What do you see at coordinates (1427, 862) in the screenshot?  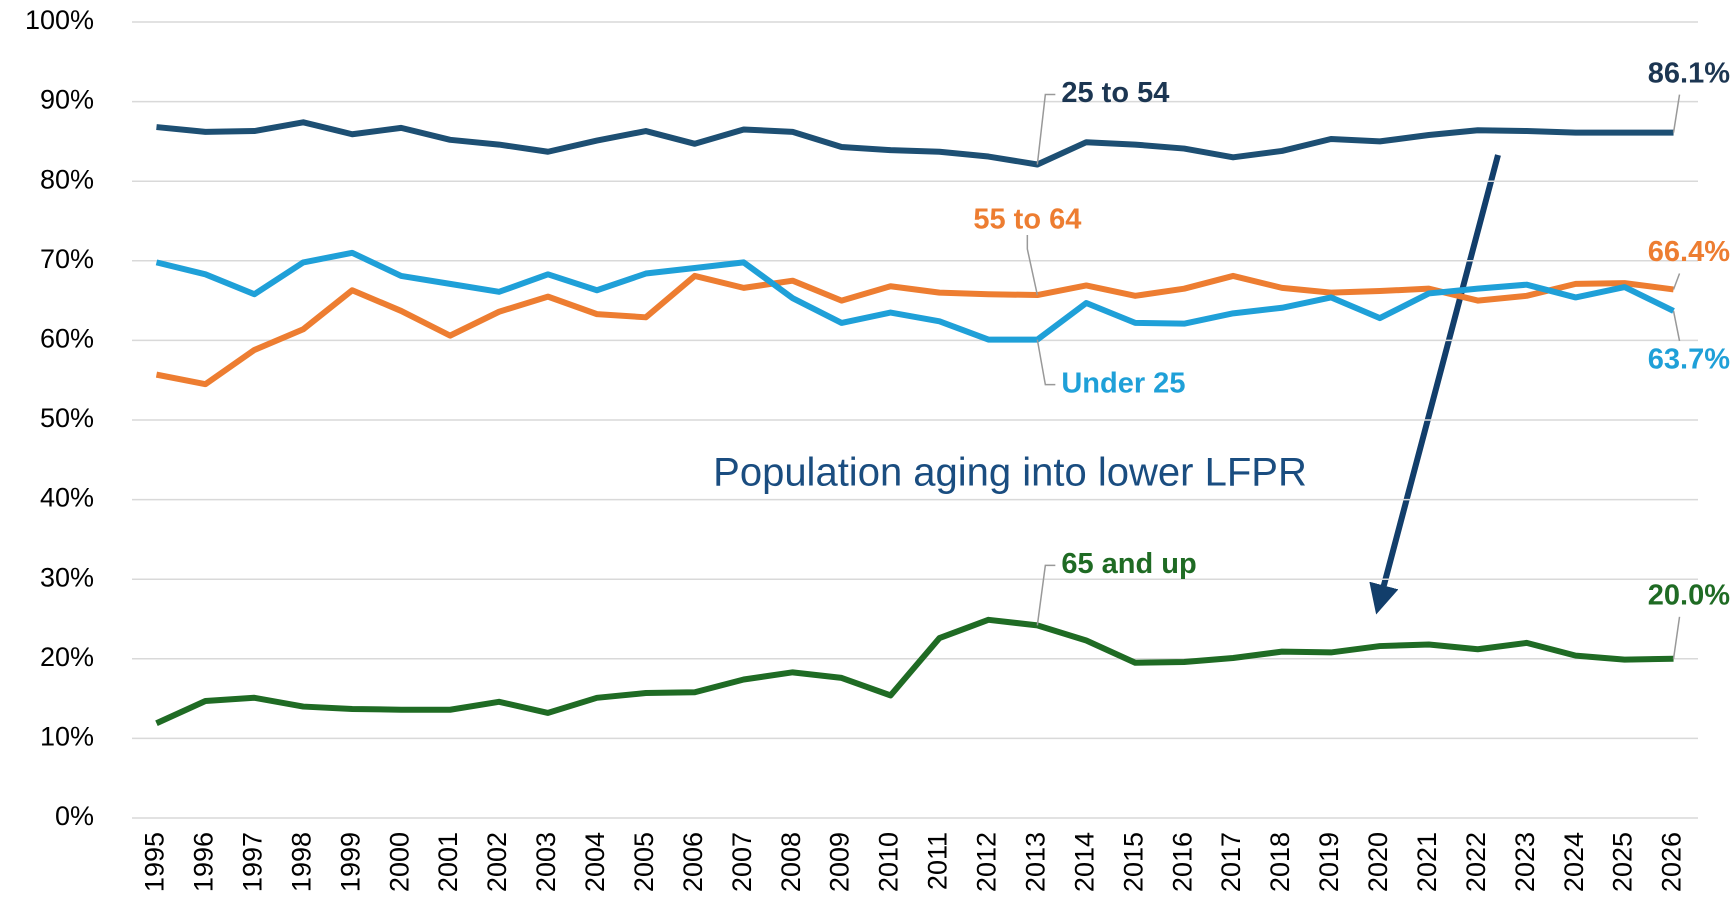 I see `x-tick-label: 2021` at bounding box center [1427, 862].